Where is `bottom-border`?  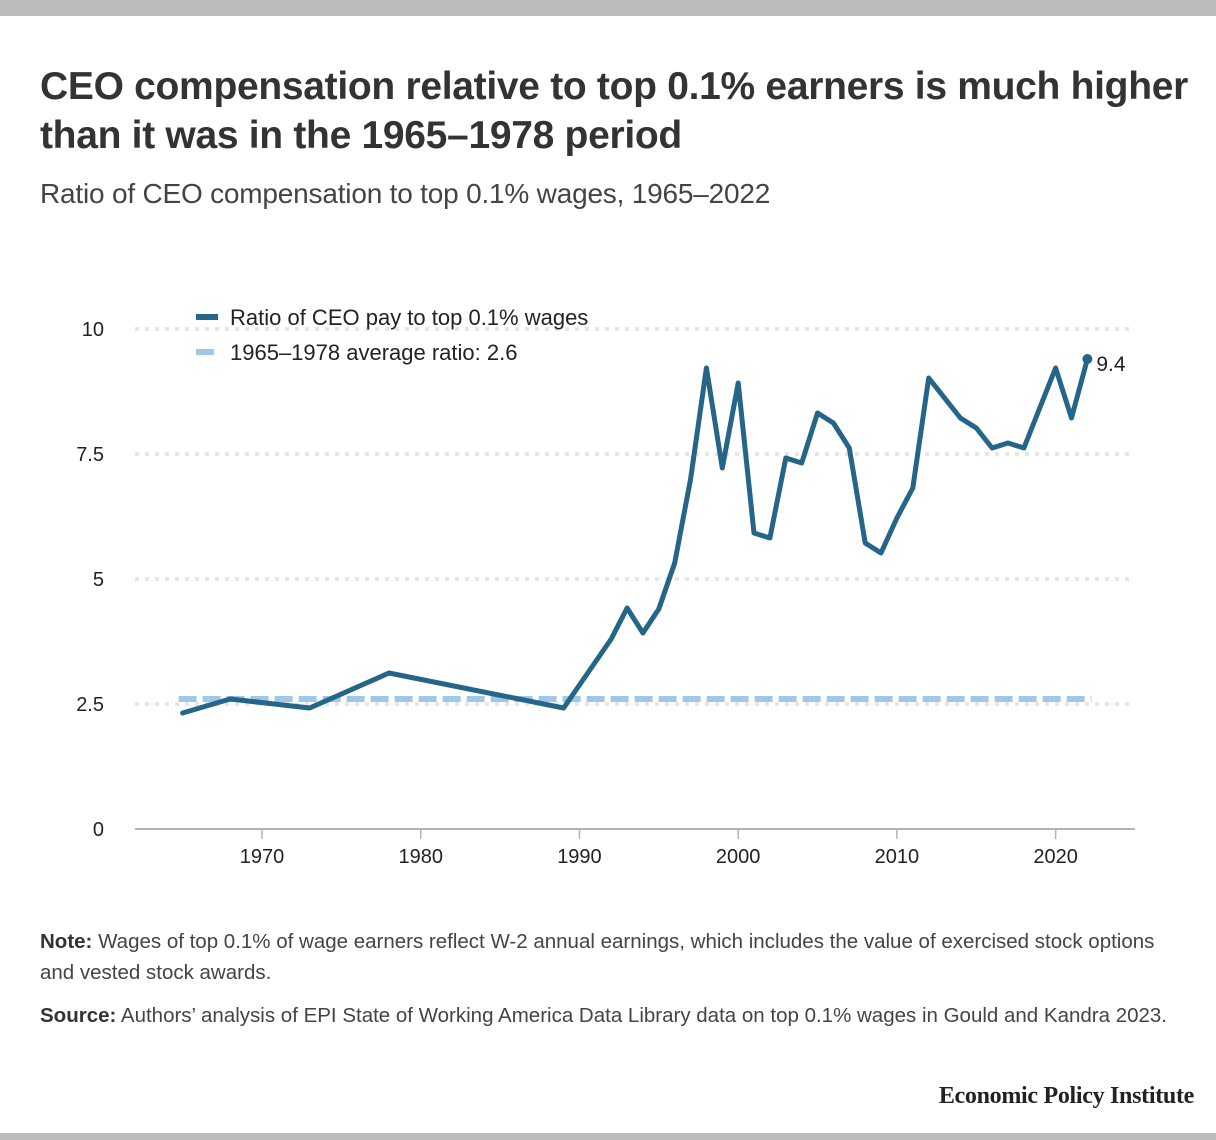
bottom-border is located at coordinates (608, 1136).